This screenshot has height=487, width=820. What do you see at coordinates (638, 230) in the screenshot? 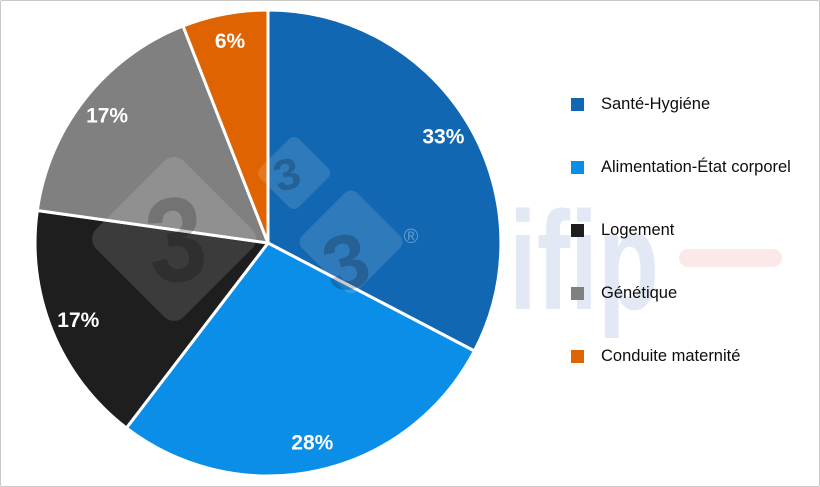
I see `legend-label-2: Logement` at bounding box center [638, 230].